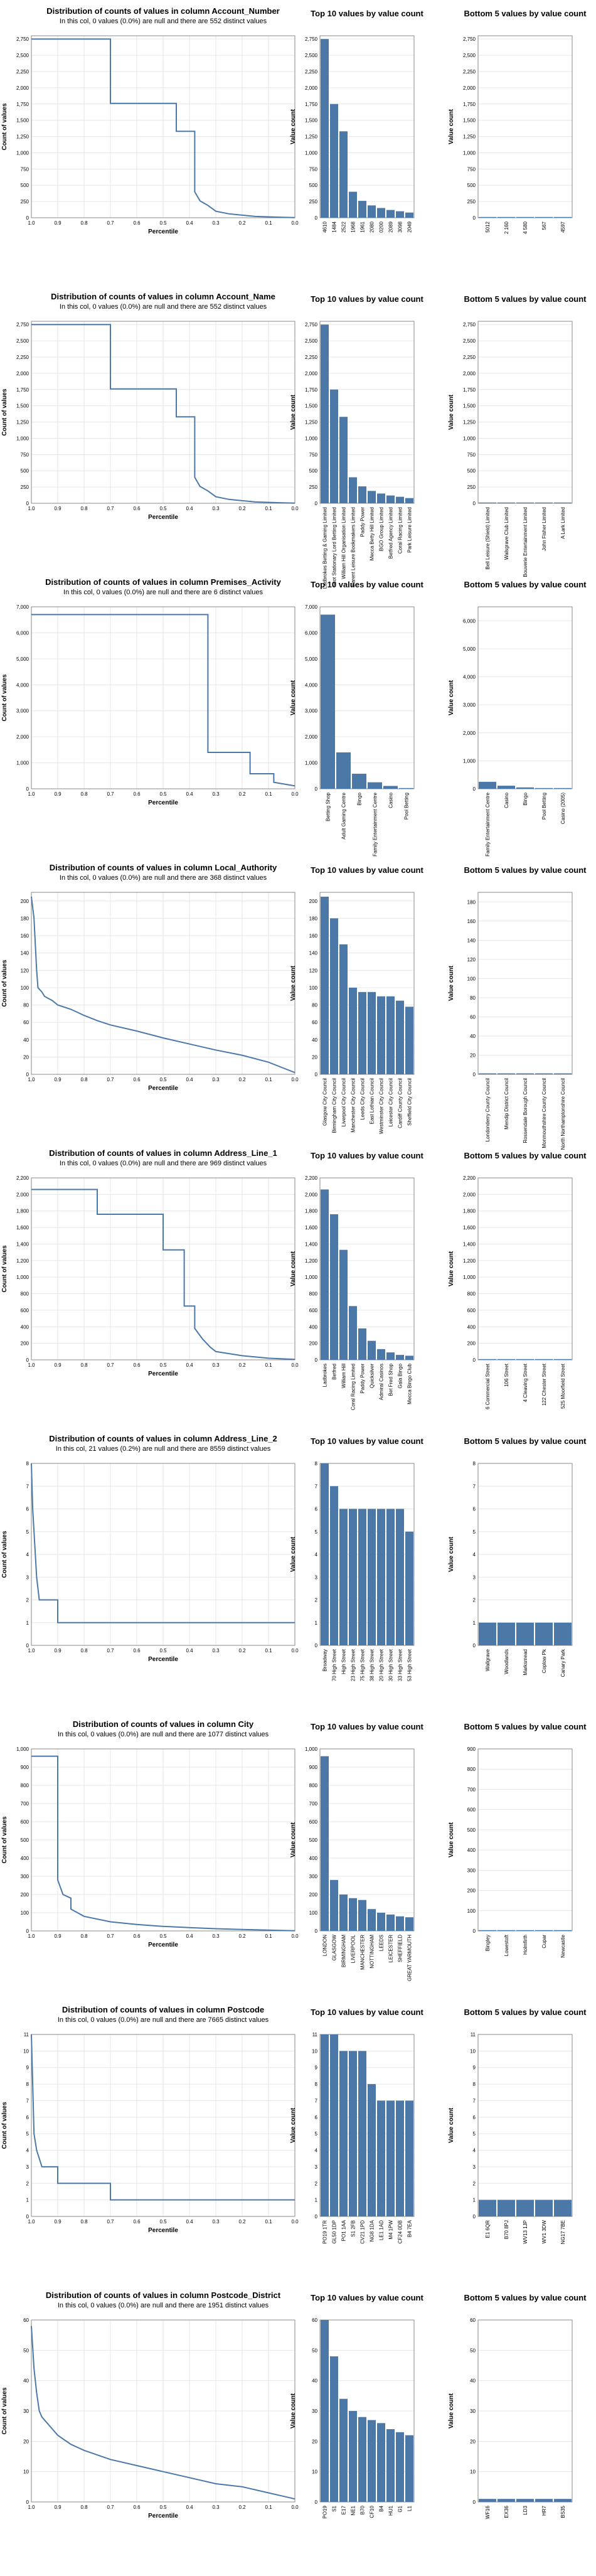 The width and height of the screenshot is (596, 2576). What do you see at coordinates (25, 1840) in the screenshot?
I see `line-chart-y-tick: 500` at bounding box center [25, 1840].